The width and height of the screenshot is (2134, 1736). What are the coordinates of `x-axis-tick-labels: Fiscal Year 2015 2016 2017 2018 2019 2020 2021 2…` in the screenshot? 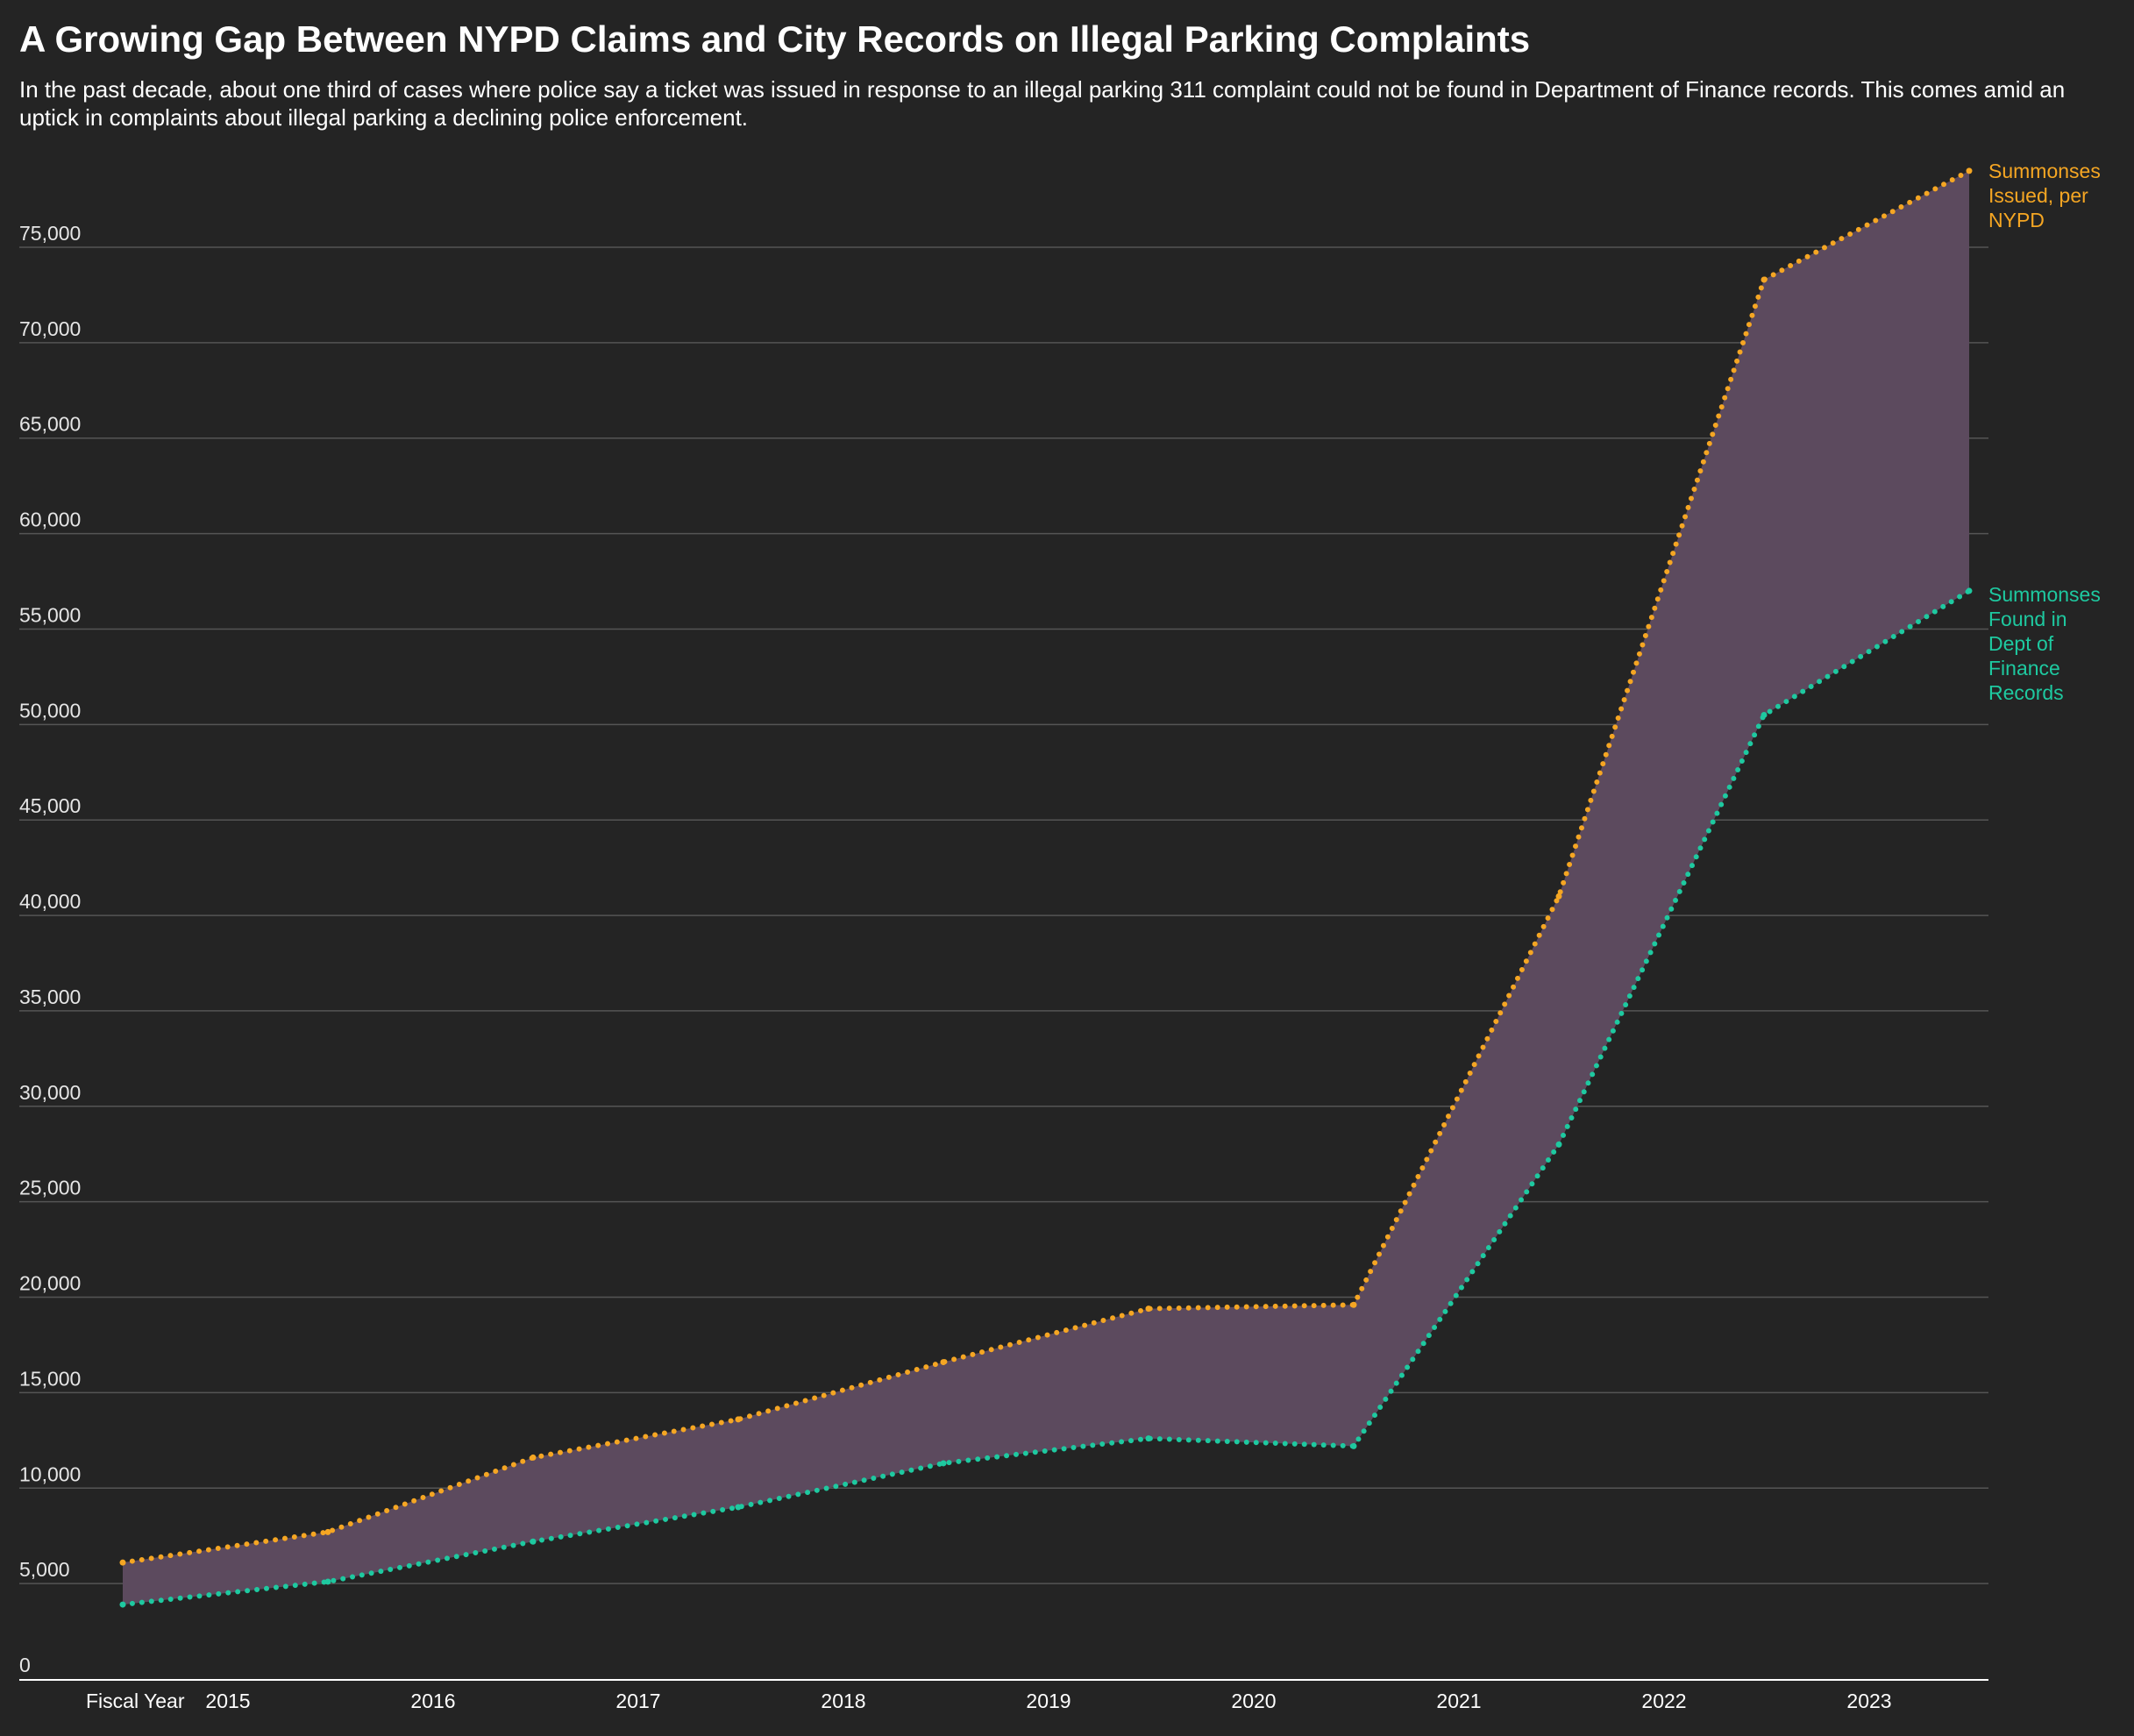 It's located at (989, 1701).